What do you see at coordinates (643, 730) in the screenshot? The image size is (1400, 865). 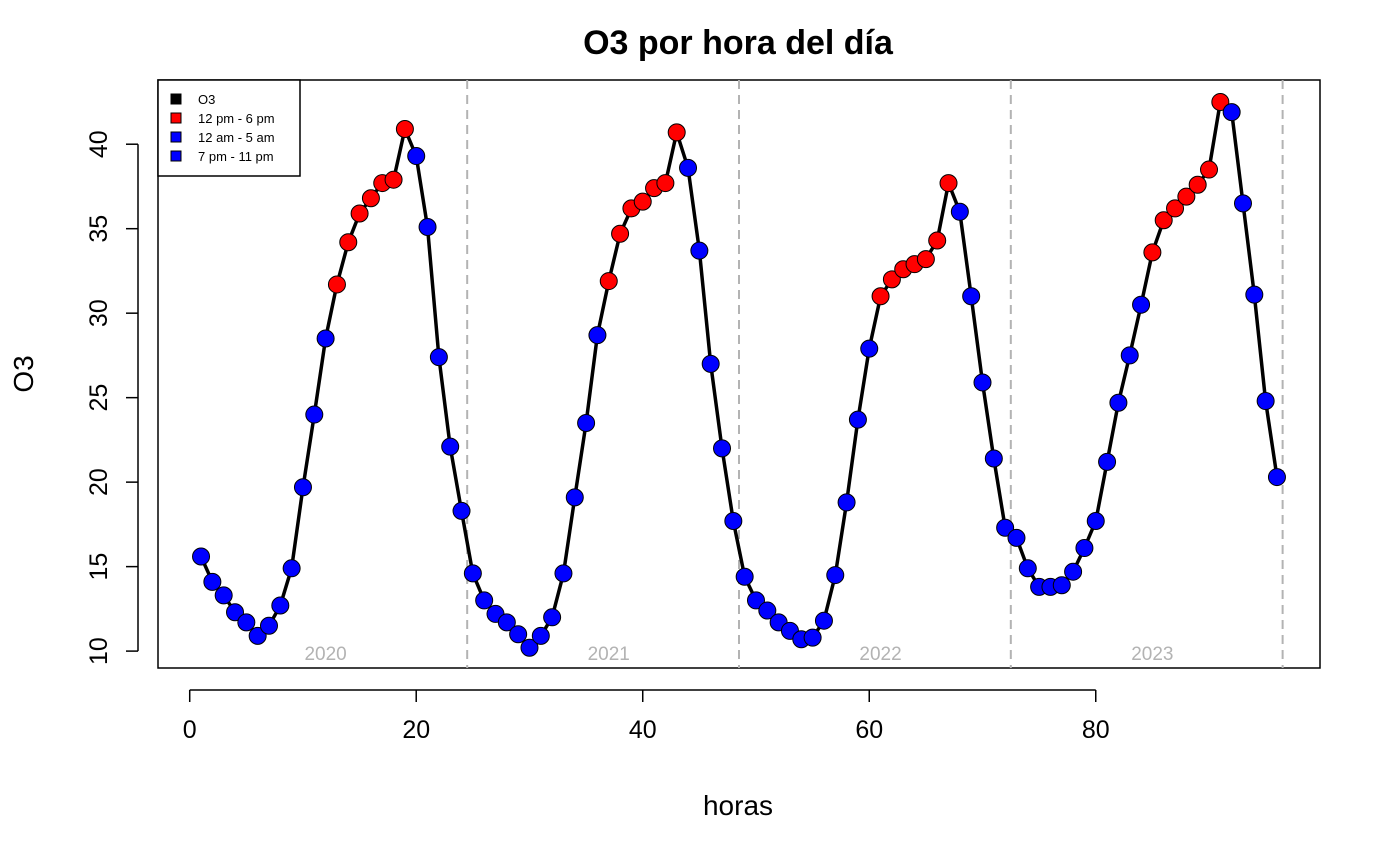 I see `x-tick-label: 40` at bounding box center [643, 730].